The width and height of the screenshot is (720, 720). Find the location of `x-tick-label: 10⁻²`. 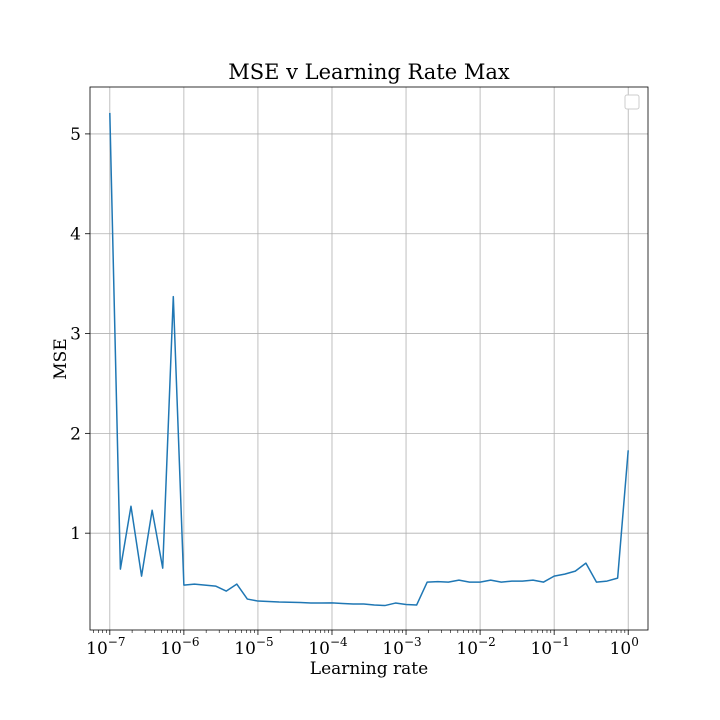

x-tick-label: 10⁻² is located at coordinates (475, 647).